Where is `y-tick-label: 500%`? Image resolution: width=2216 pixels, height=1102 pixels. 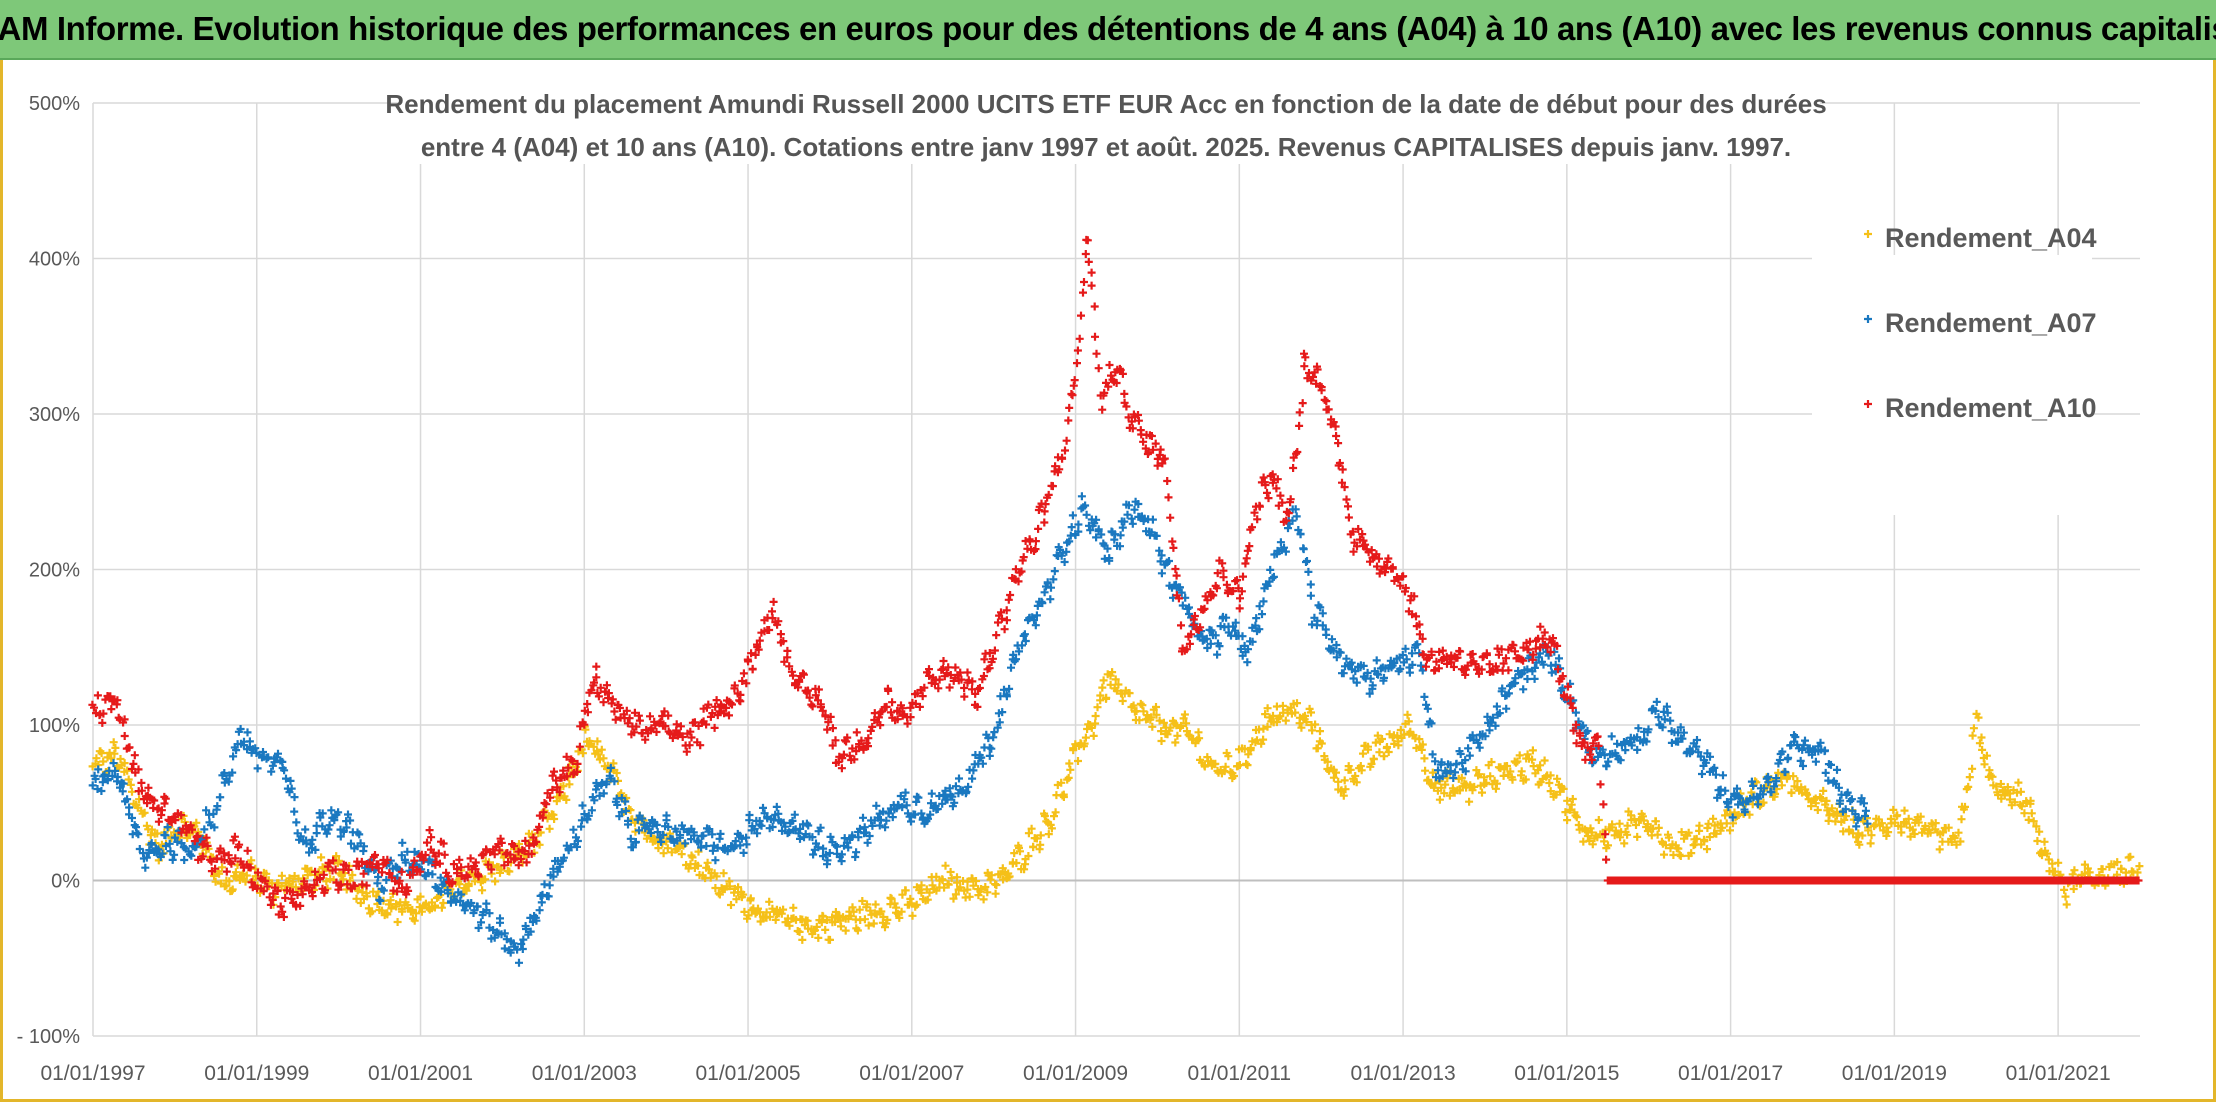 y-tick-label: 500% is located at coordinates (54, 104).